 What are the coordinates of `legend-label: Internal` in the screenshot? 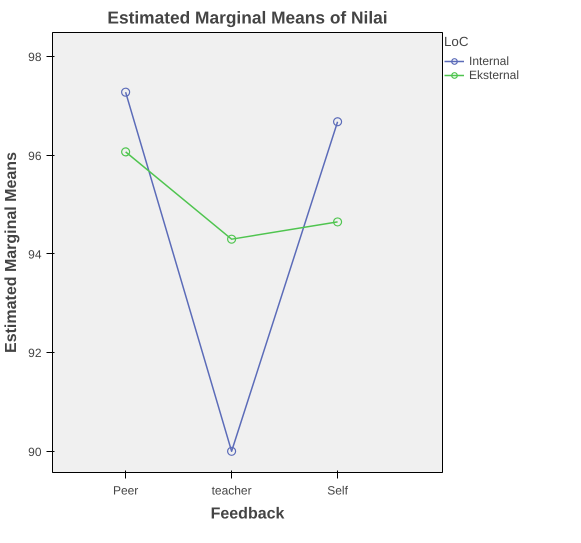 It's located at (489, 61).